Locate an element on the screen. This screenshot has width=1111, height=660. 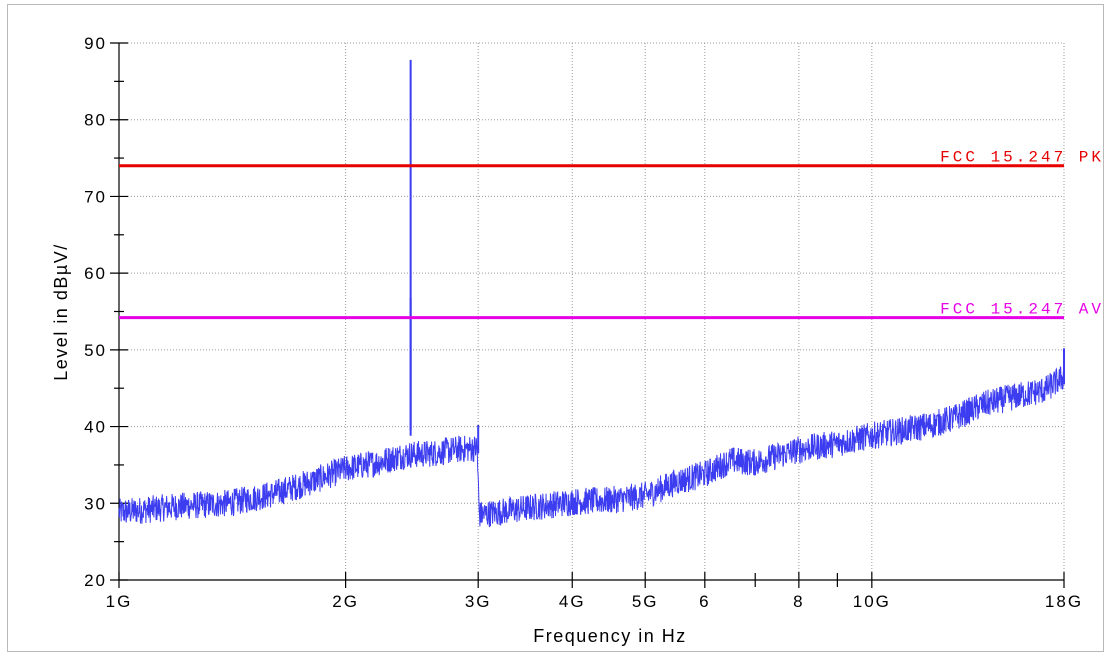
x-tick-label: 5G is located at coordinates (645, 601).